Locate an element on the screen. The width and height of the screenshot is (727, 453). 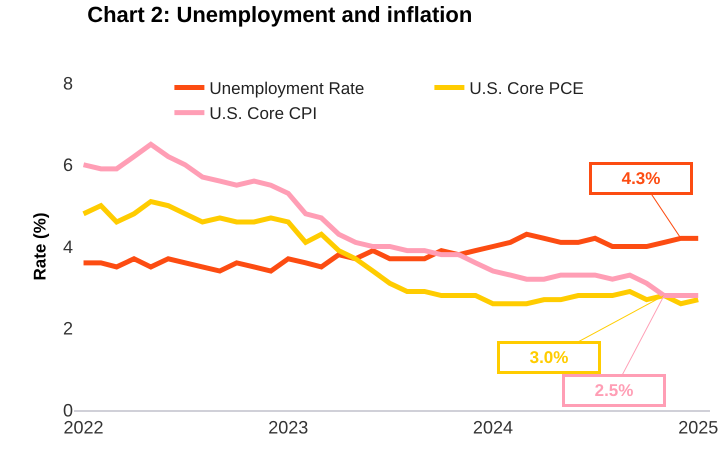
legend-label: U.S. Core CPI is located at coordinates (263, 114).